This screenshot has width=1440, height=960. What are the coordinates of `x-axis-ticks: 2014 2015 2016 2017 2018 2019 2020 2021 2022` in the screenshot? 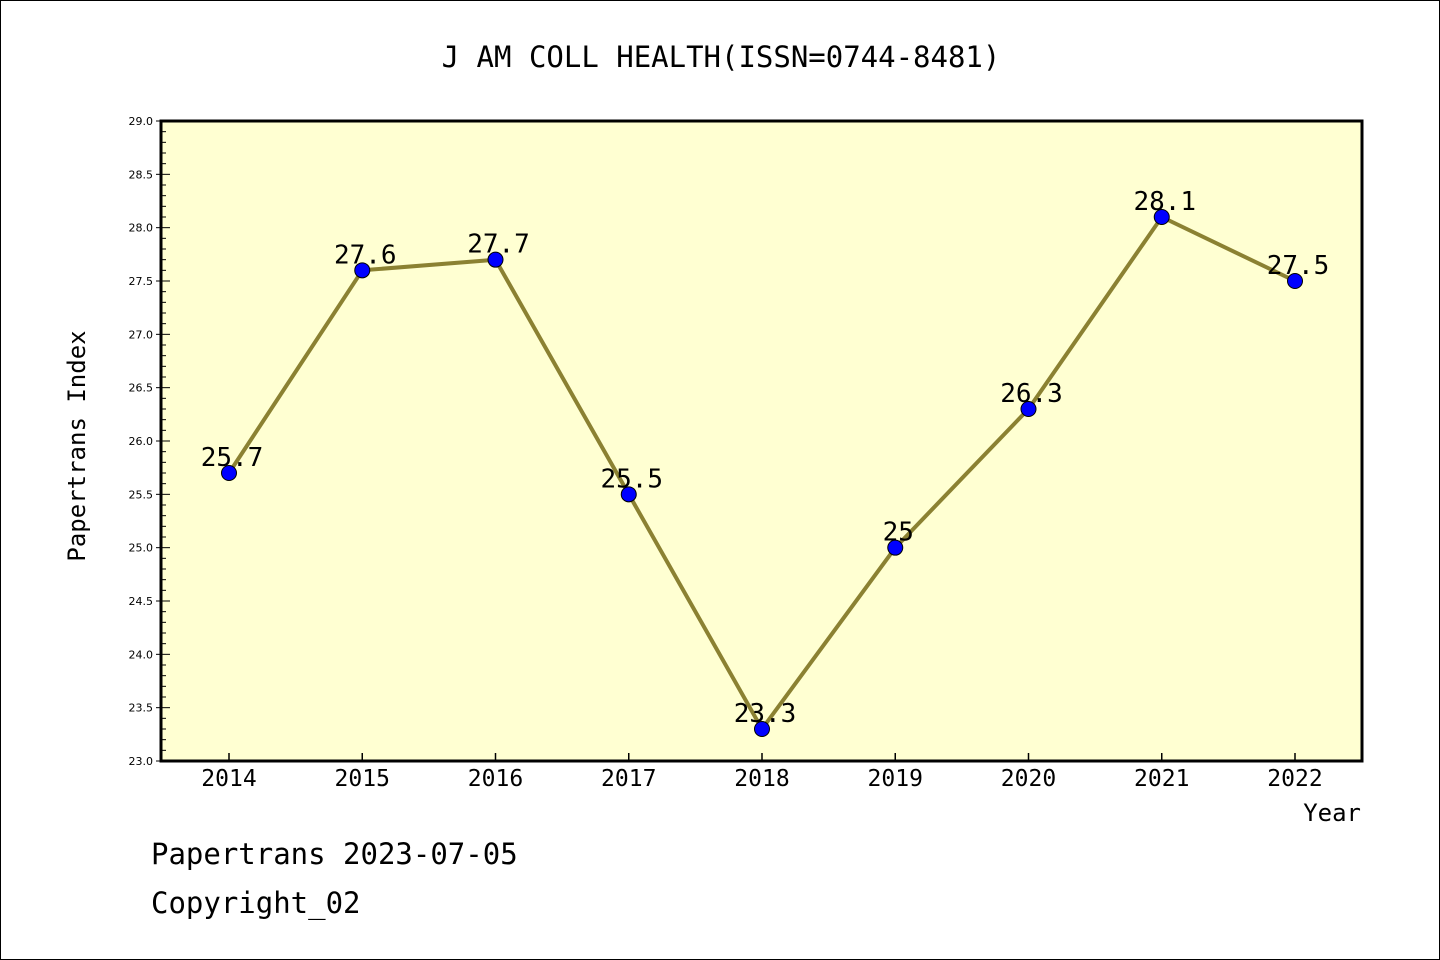 It's located at (762, 772).